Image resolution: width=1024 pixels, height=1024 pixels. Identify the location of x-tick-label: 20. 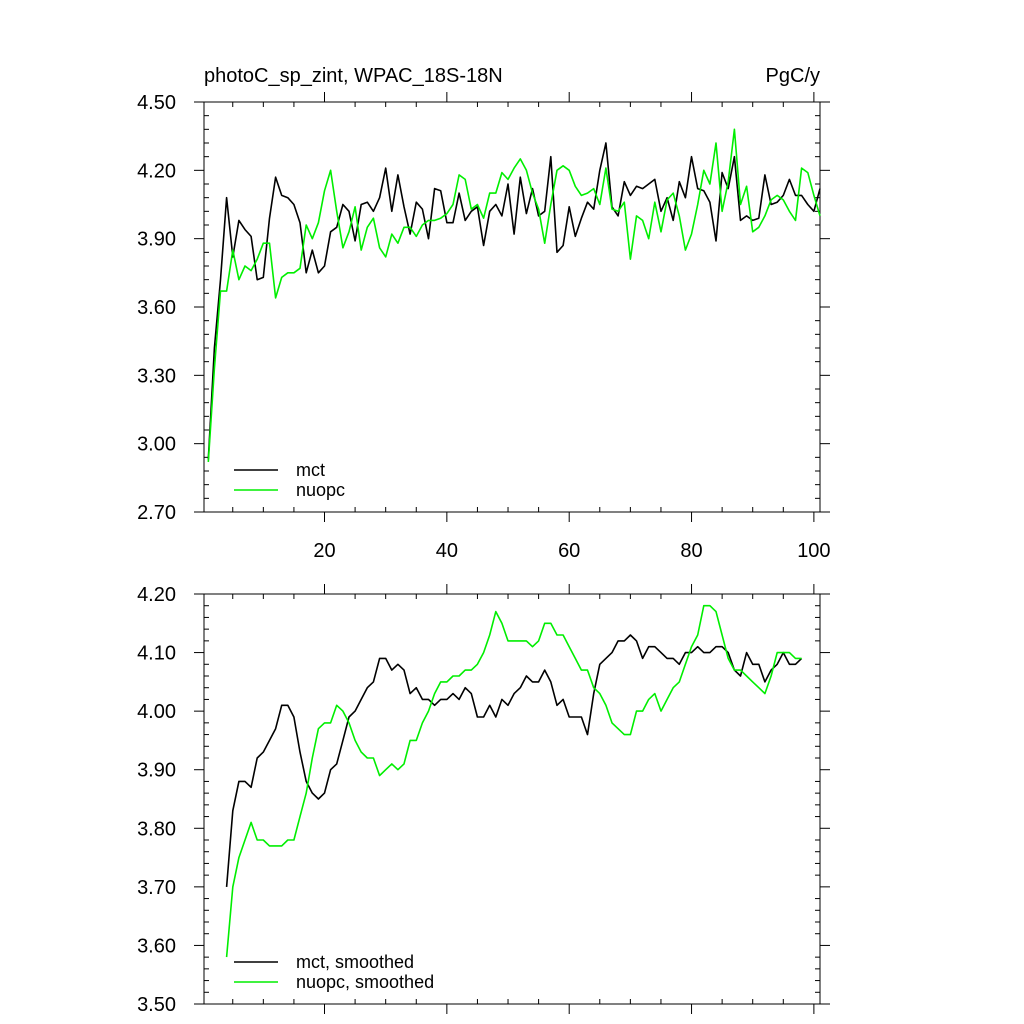
(324, 551).